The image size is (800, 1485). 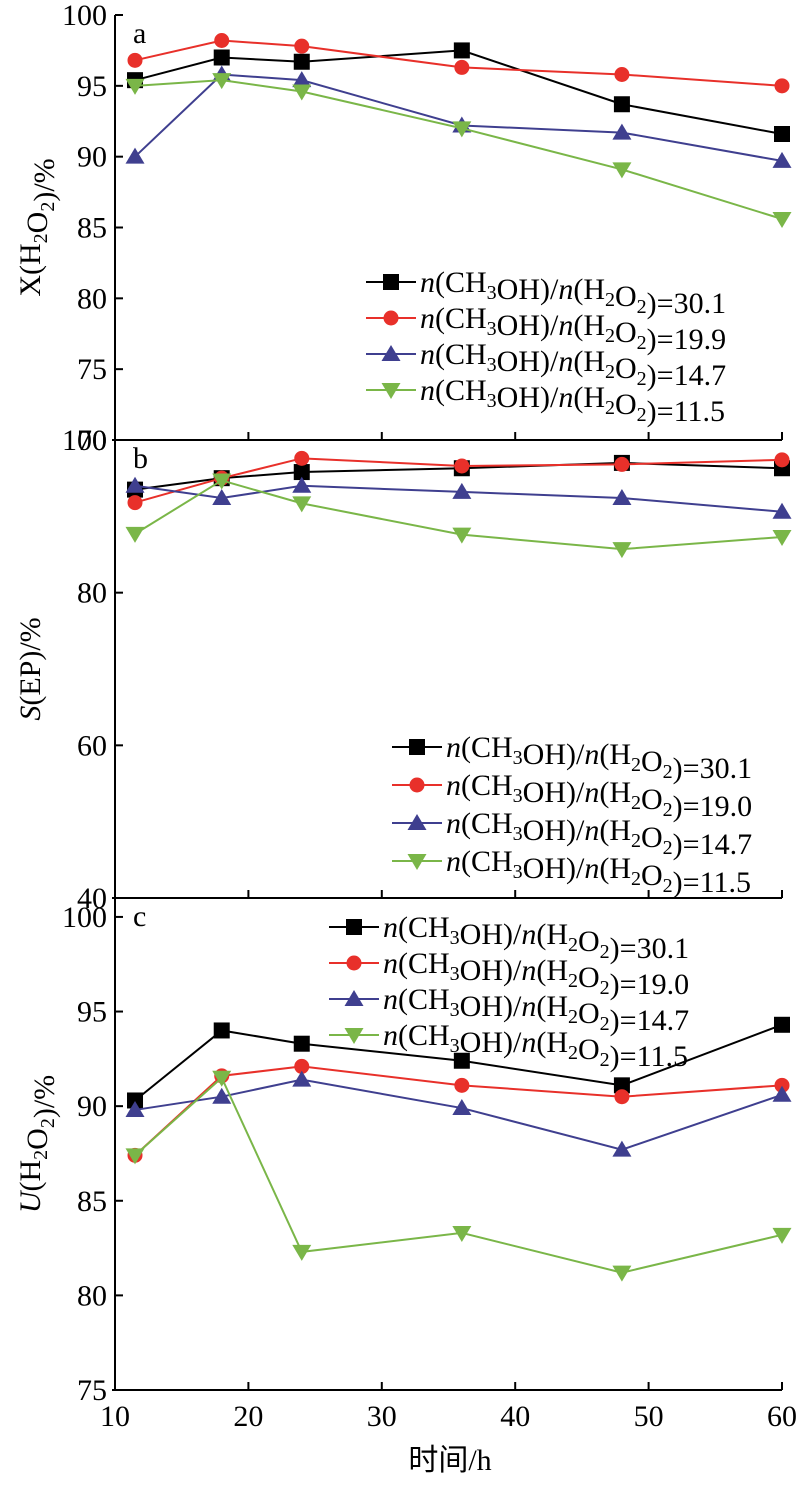 What do you see at coordinates (248, 1416) in the screenshot?
I see `x-tick-label: 20` at bounding box center [248, 1416].